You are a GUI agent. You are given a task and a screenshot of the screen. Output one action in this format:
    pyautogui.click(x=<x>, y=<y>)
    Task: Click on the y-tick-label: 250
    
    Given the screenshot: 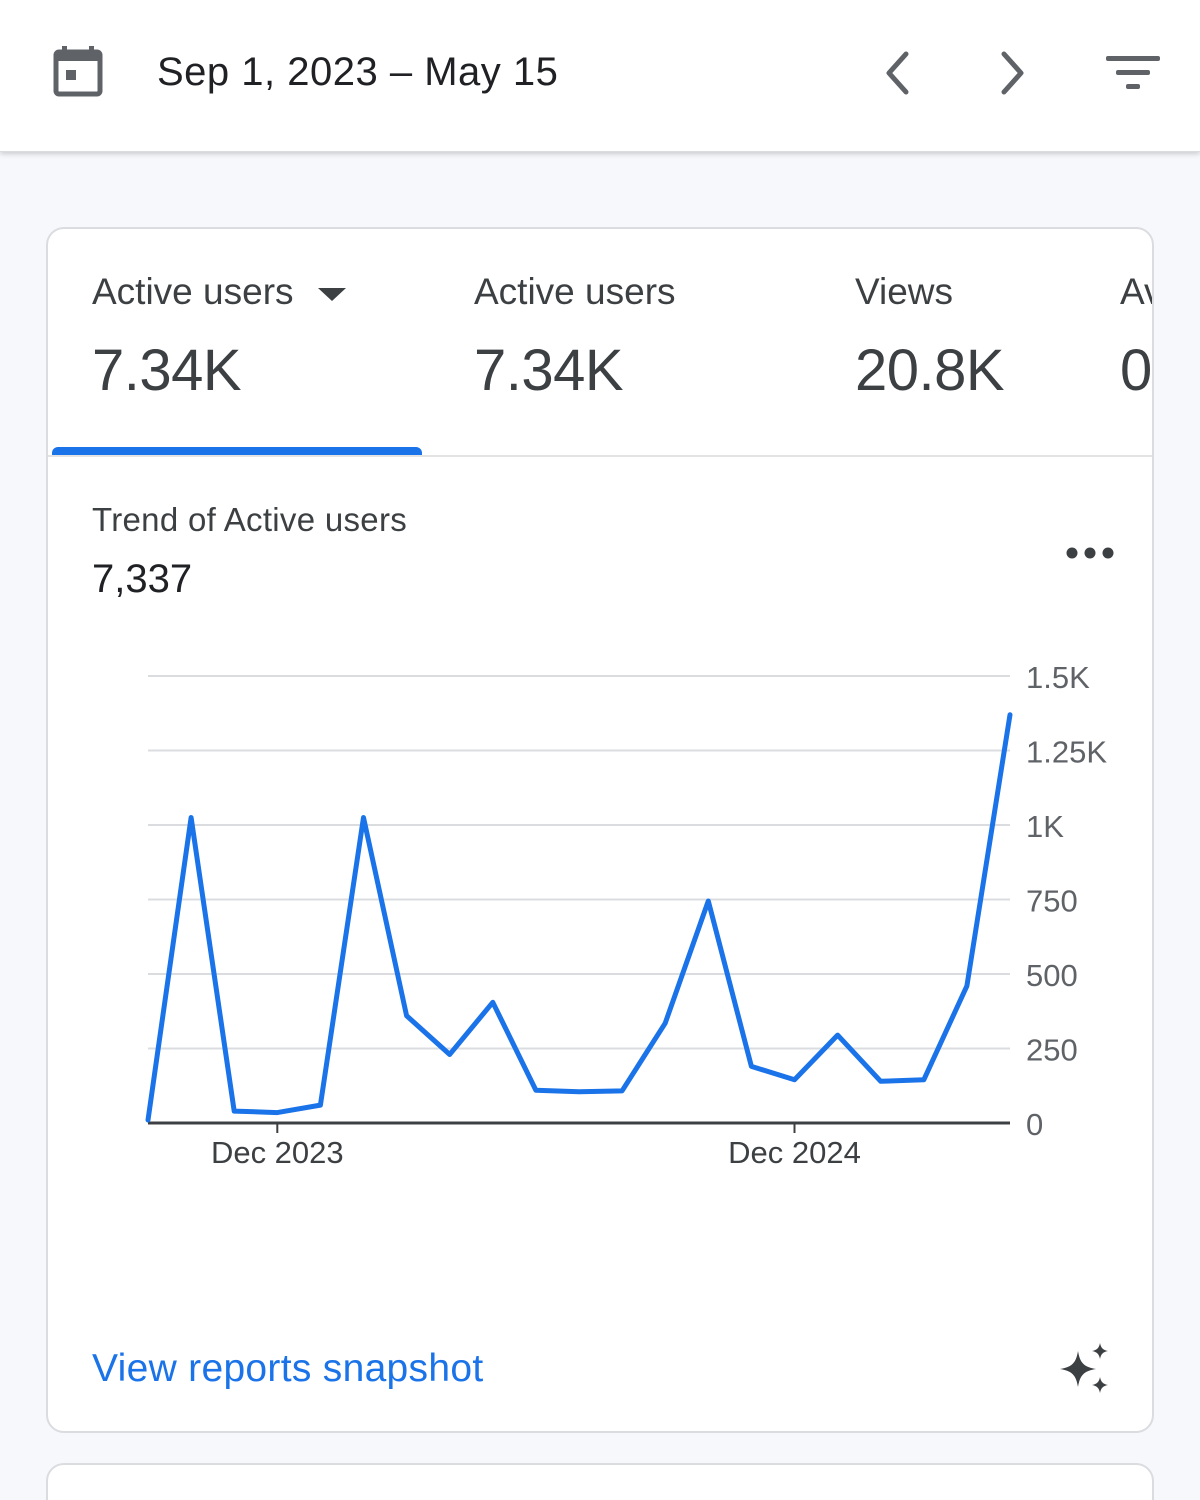 What is the action you would take?
    pyautogui.click(x=1052, y=1050)
    